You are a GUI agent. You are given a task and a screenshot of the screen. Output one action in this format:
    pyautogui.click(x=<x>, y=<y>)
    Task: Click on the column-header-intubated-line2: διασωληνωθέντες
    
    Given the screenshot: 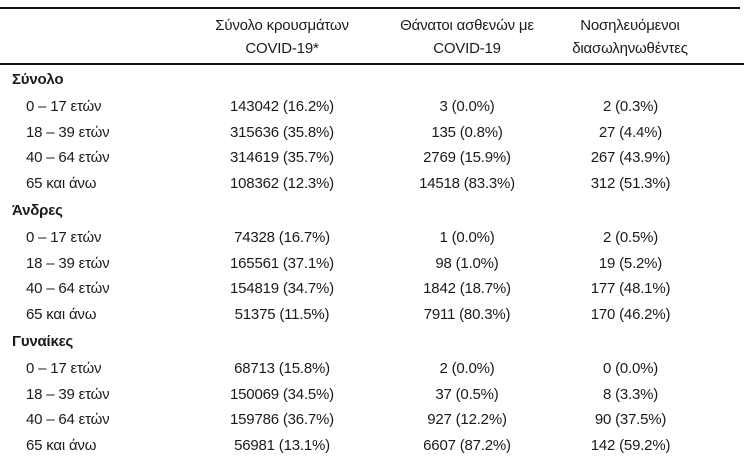 What is the action you would take?
    pyautogui.click(x=630, y=48)
    